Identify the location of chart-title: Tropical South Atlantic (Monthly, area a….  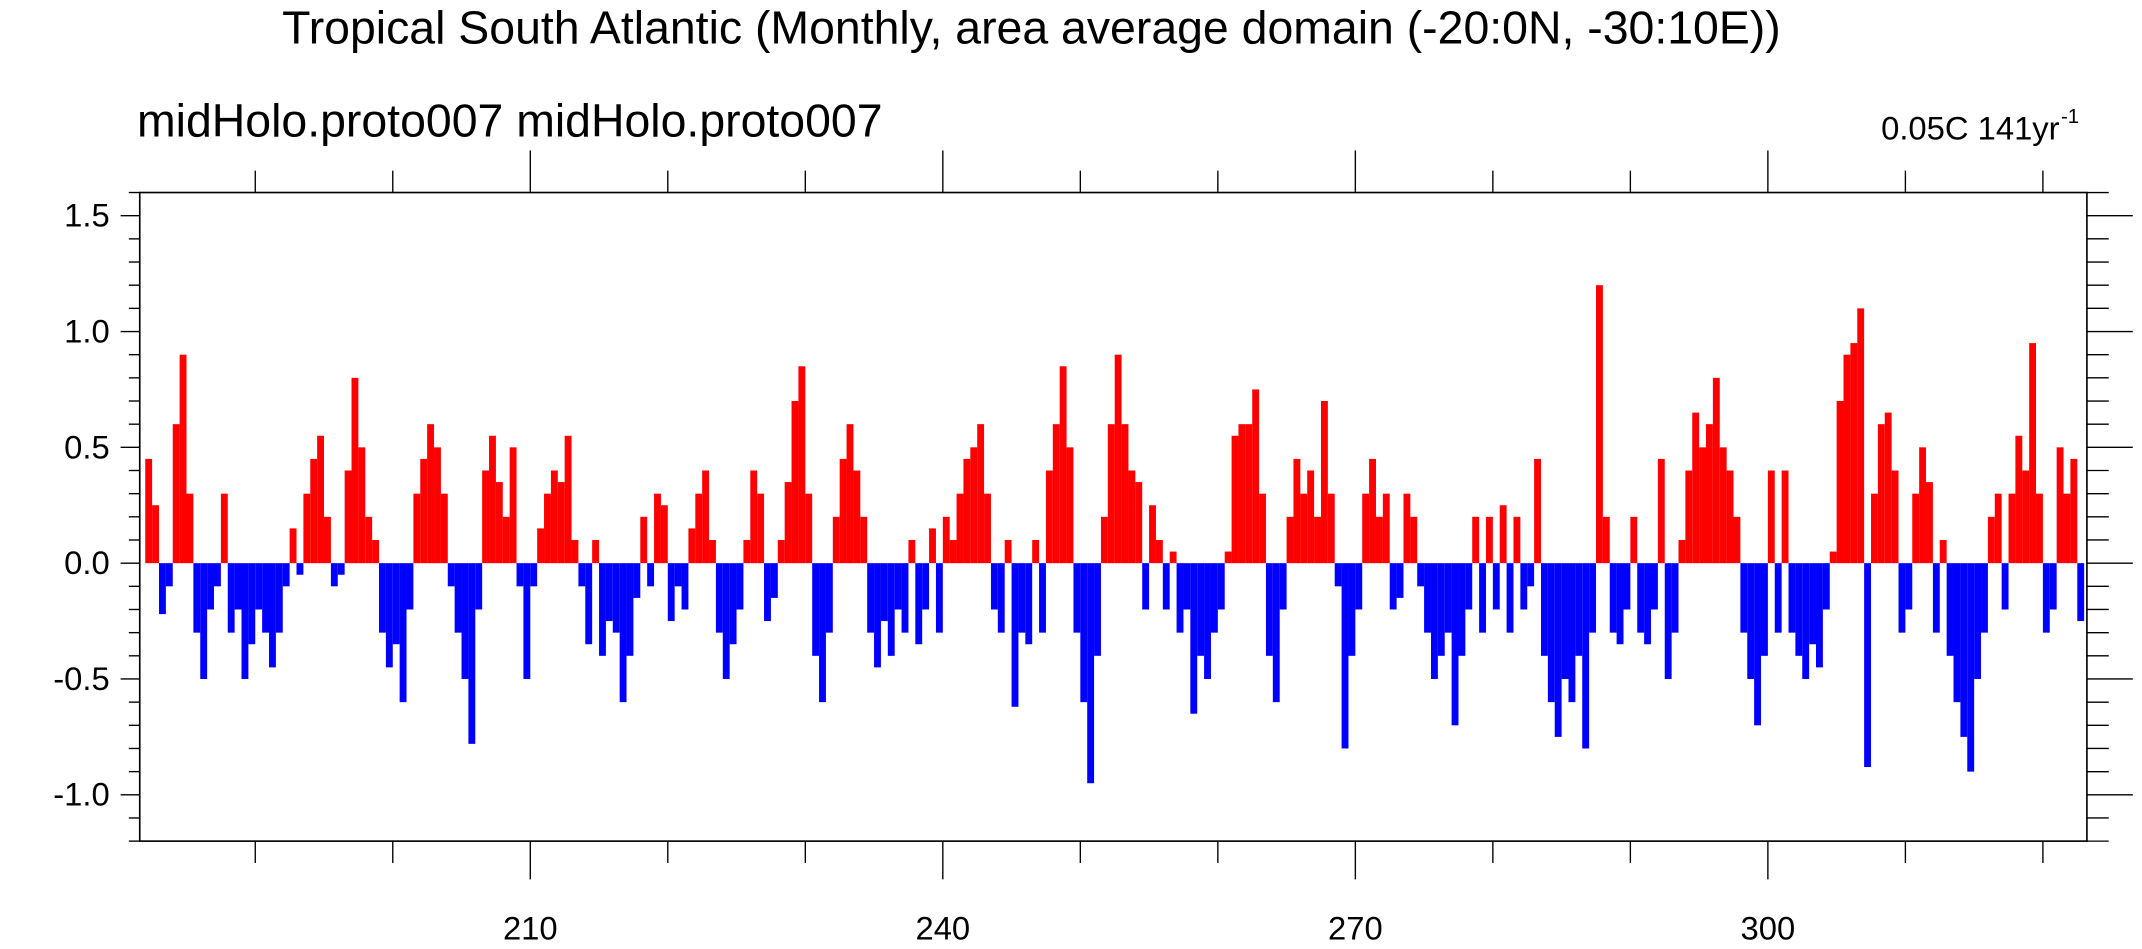
(1031, 28).